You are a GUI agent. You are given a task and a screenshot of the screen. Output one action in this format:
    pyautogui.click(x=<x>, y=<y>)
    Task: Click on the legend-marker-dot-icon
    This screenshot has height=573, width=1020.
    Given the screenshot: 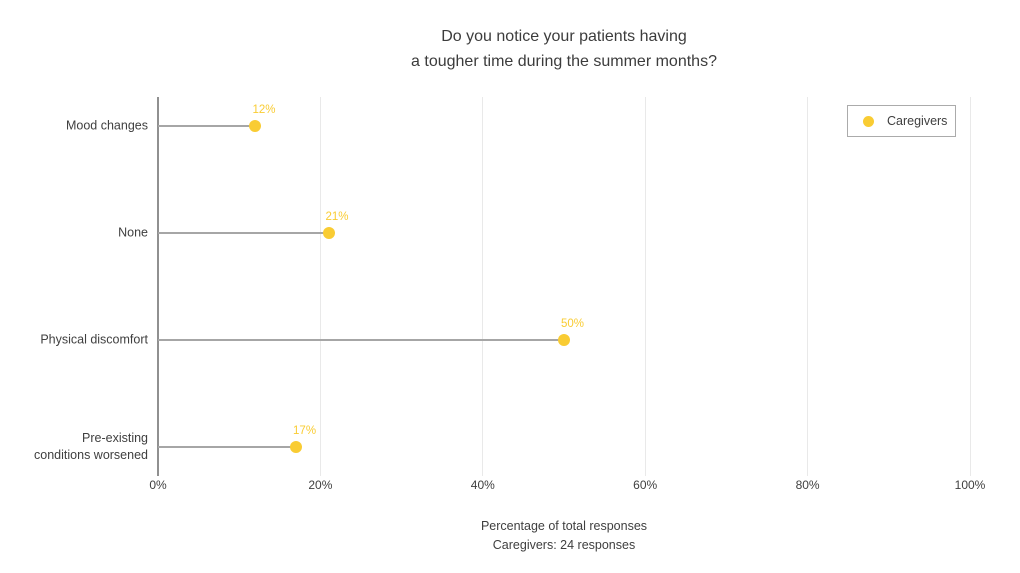 What is the action you would take?
    pyautogui.click(x=868, y=121)
    